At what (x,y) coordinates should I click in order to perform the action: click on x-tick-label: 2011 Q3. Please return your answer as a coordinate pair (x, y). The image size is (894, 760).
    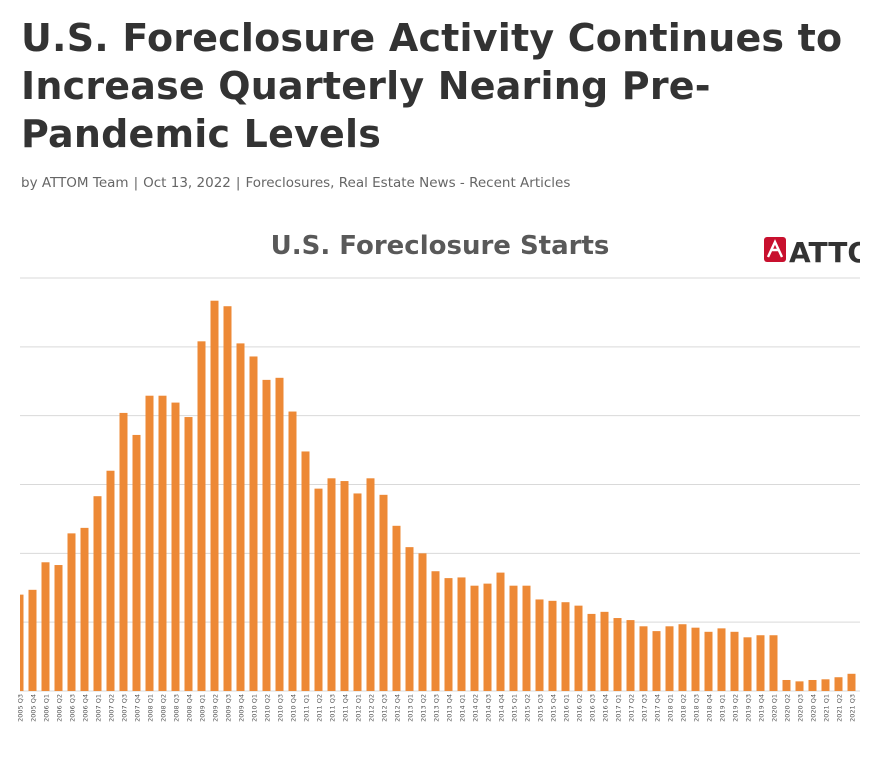
    Looking at the image, I should click on (333, 708).